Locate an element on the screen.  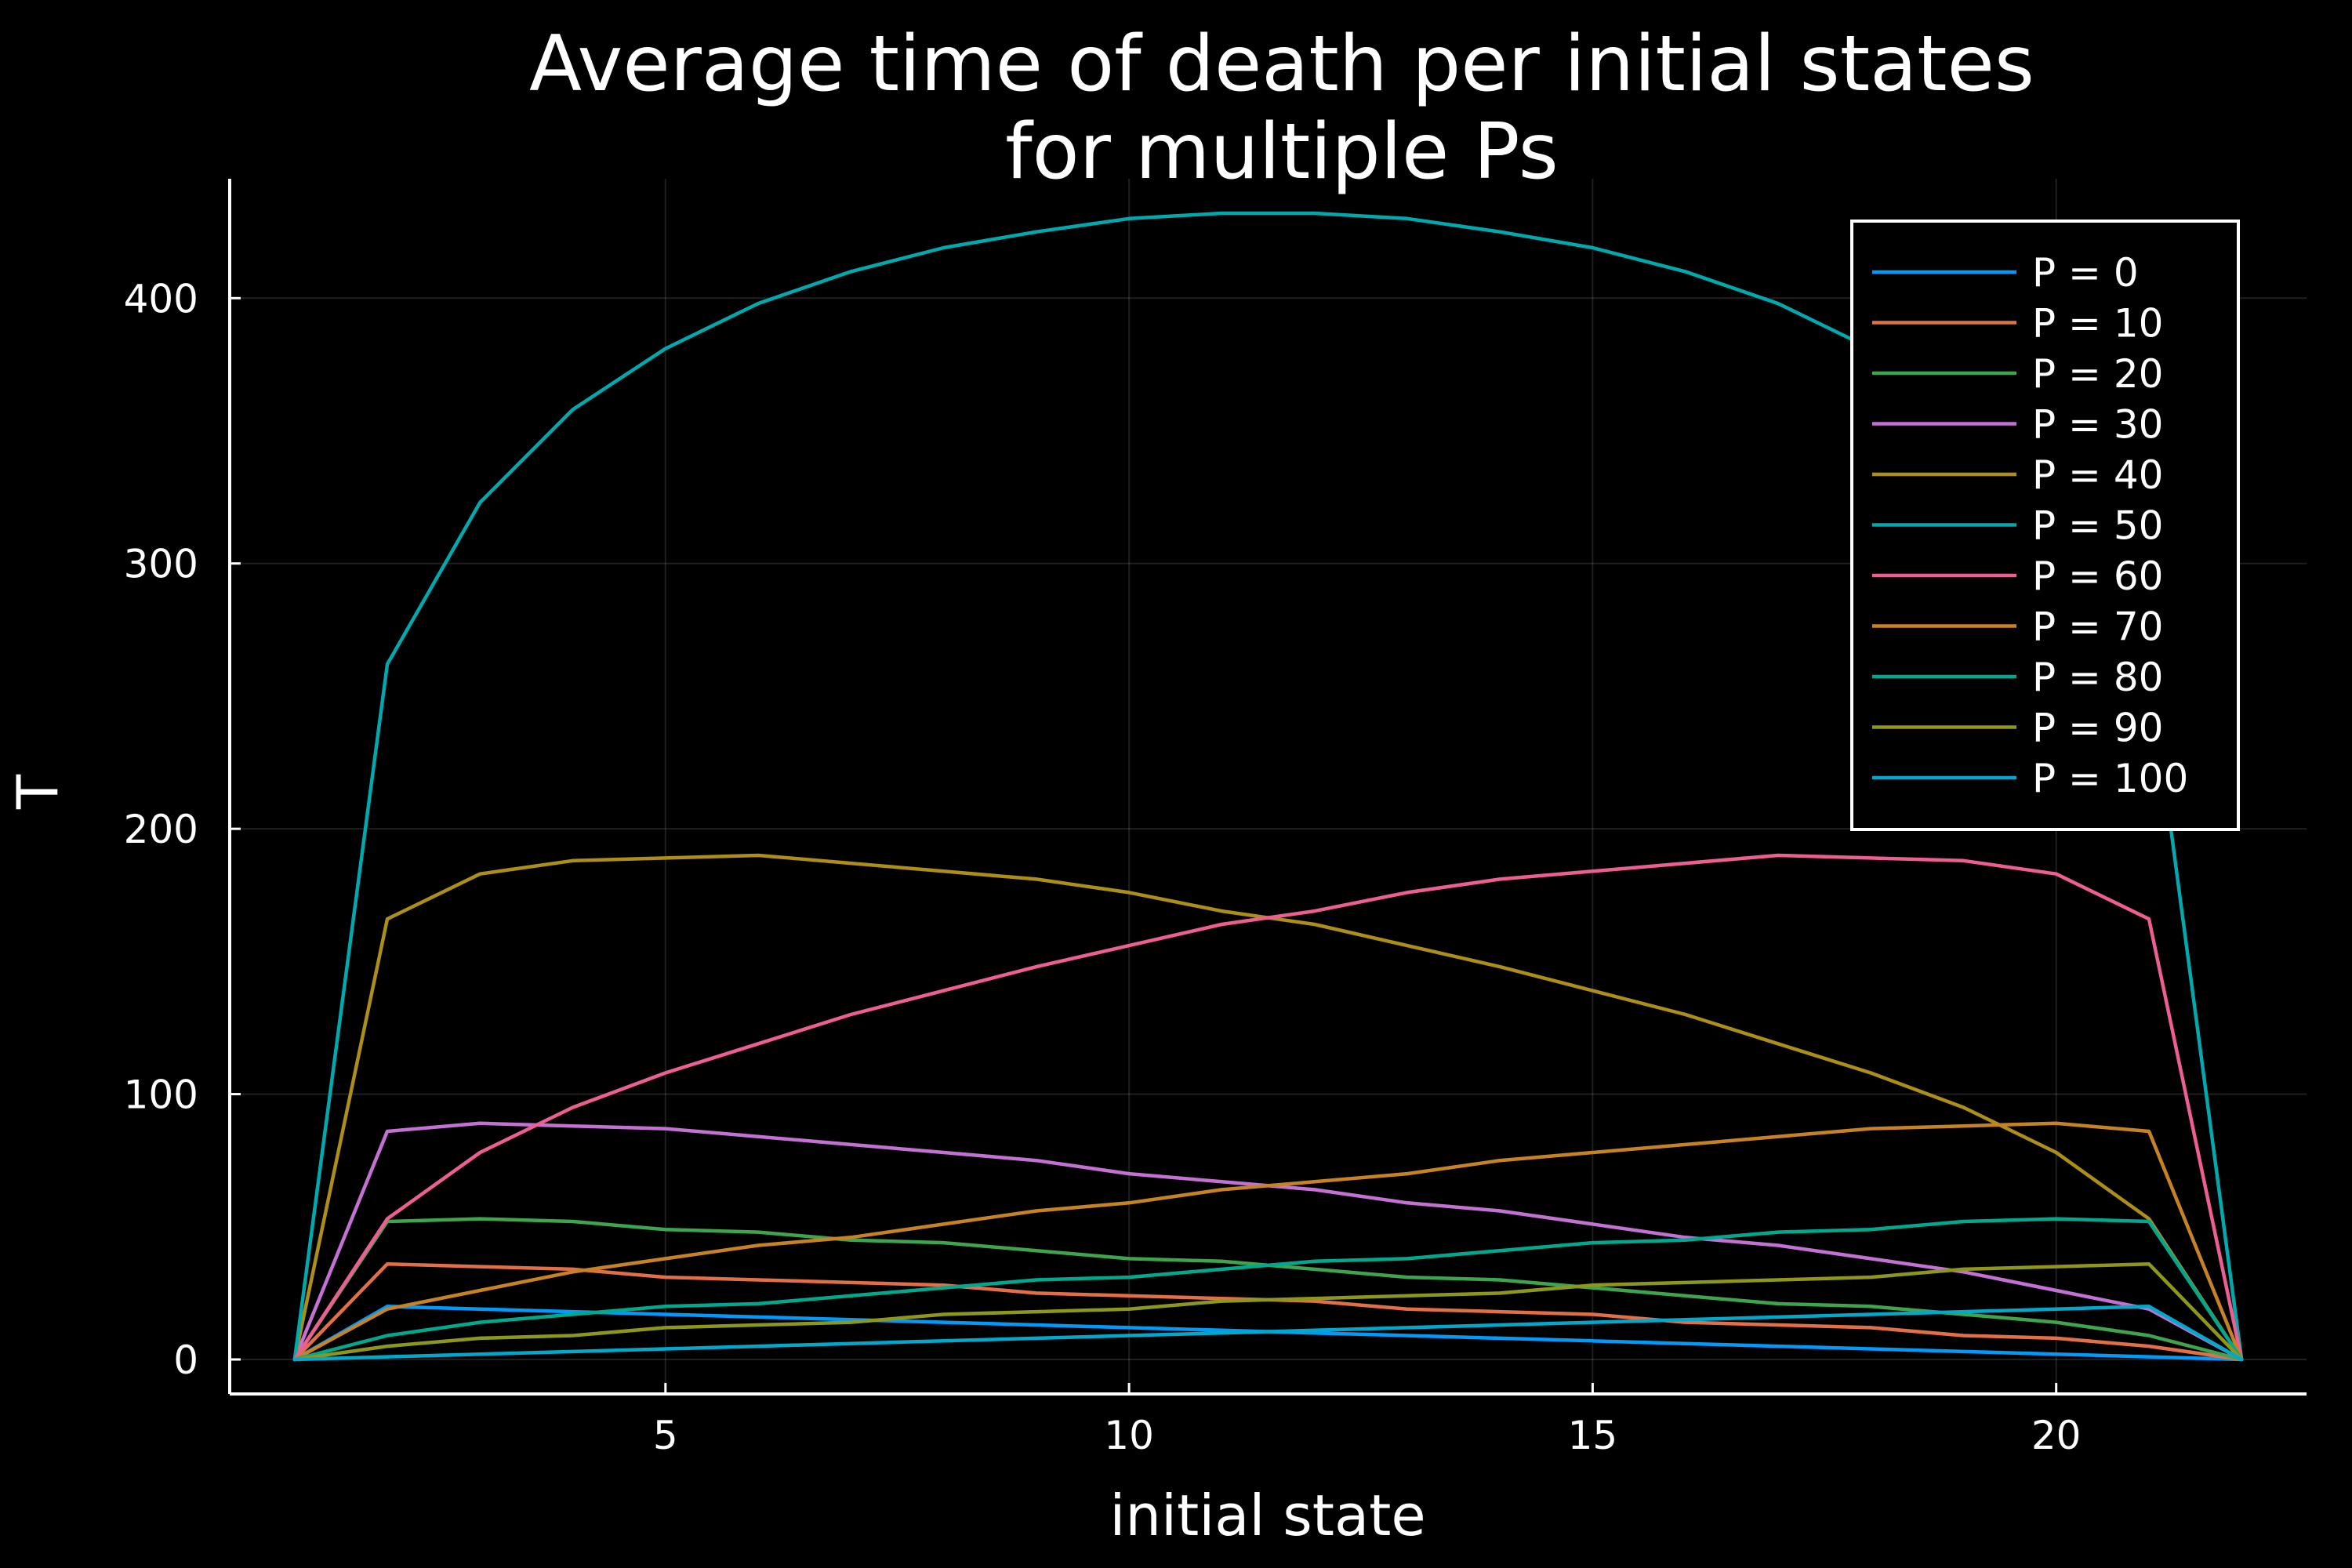
x-tick-label: 15 is located at coordinates (1593, 1435).